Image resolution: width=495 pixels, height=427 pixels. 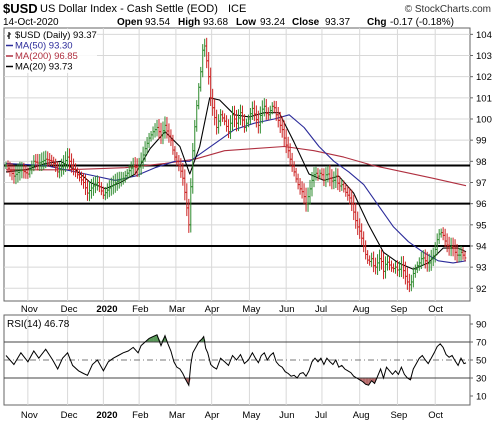 I want to click on rsi-x-tick-label: Jul, so click(x=321, y=415).